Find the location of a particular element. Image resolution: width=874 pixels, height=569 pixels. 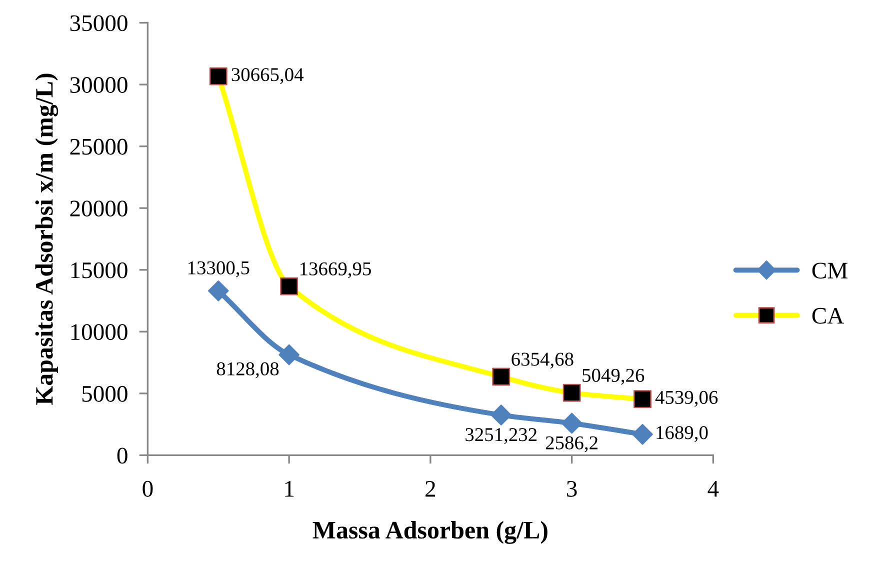

y-tick-label: 15000 is located at coordinates (99, 270).